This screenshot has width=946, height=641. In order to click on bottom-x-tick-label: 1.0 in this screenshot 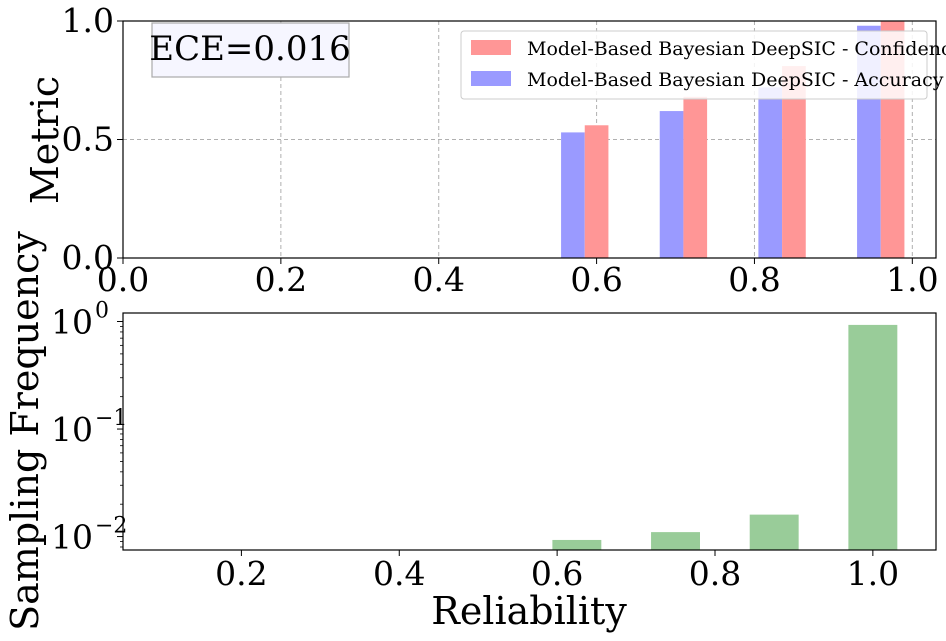, I will do `click(873, 573)`.